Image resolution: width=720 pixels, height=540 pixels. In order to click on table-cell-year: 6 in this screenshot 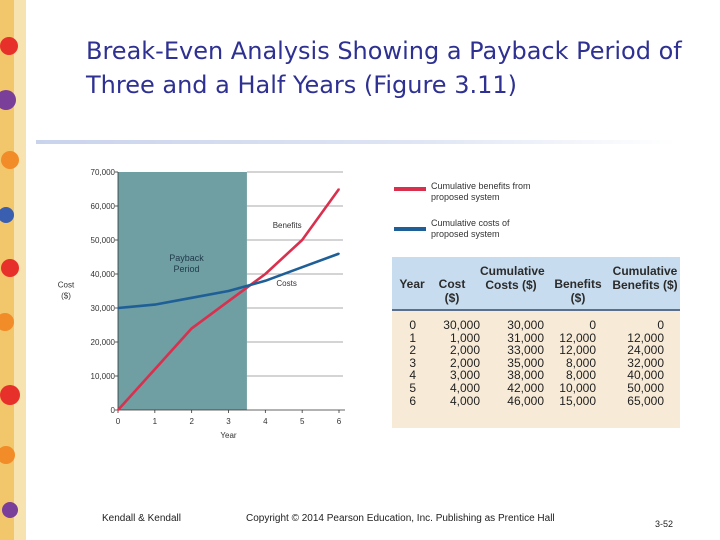, I will do `click(412, 400)`.